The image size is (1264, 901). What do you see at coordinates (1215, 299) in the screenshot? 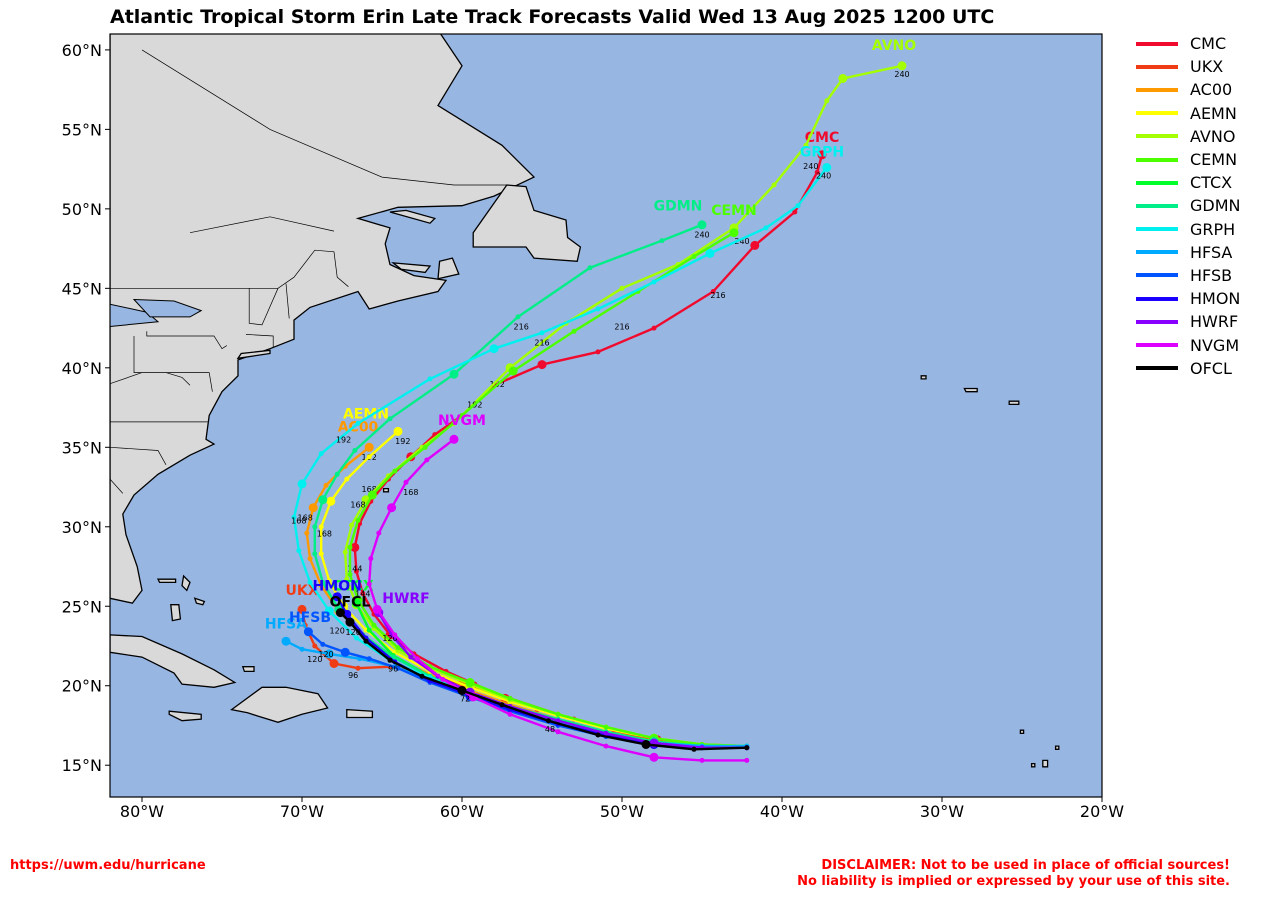
I see `legend-label: HMON` at bounding box center [1215, 299].